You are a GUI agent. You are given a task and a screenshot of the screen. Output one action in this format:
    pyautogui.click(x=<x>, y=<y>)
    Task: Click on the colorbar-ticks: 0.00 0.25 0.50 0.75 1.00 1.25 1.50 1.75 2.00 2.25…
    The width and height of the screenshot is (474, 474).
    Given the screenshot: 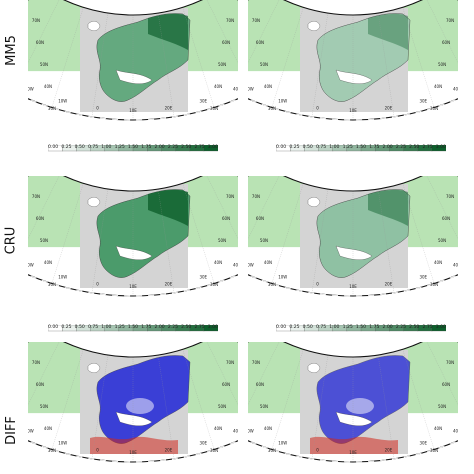 What is the action you would take?
    pyautogui.click(x=361, y=149)
    